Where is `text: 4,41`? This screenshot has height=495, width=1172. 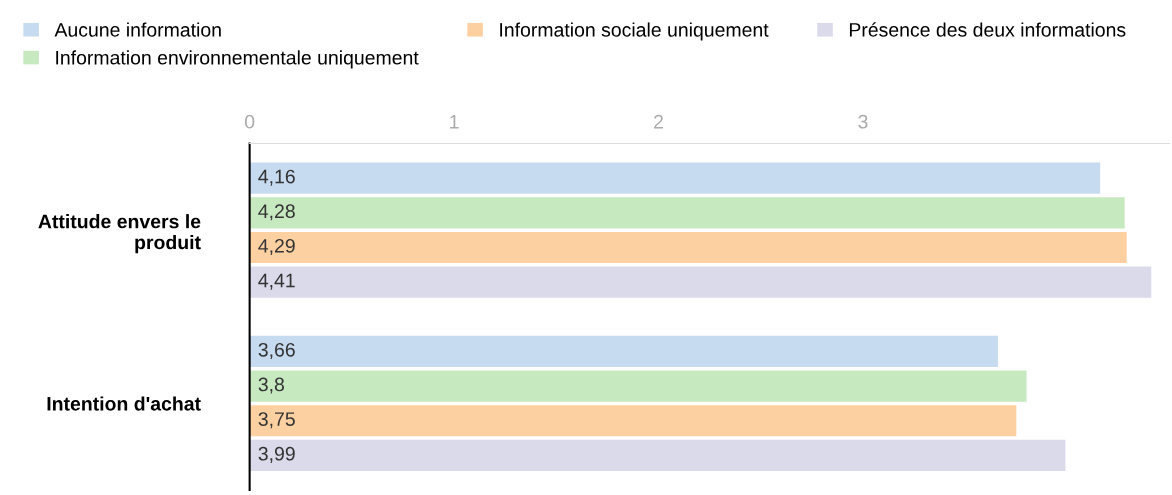 text: 4,41 is located at coordinates (276, 281).